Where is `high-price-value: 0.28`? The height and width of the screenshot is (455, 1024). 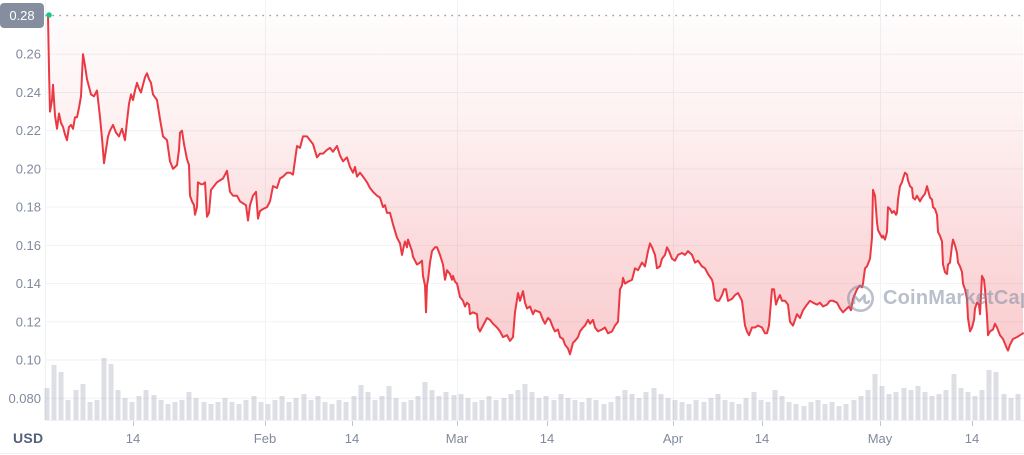 high-price-value: 0.28 is located at coordinates (22, 15).